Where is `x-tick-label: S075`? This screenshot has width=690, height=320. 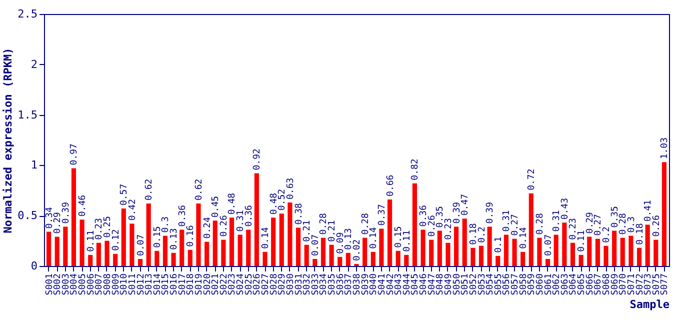
x-tick-label: S075 is located at coordinates (657, 285).